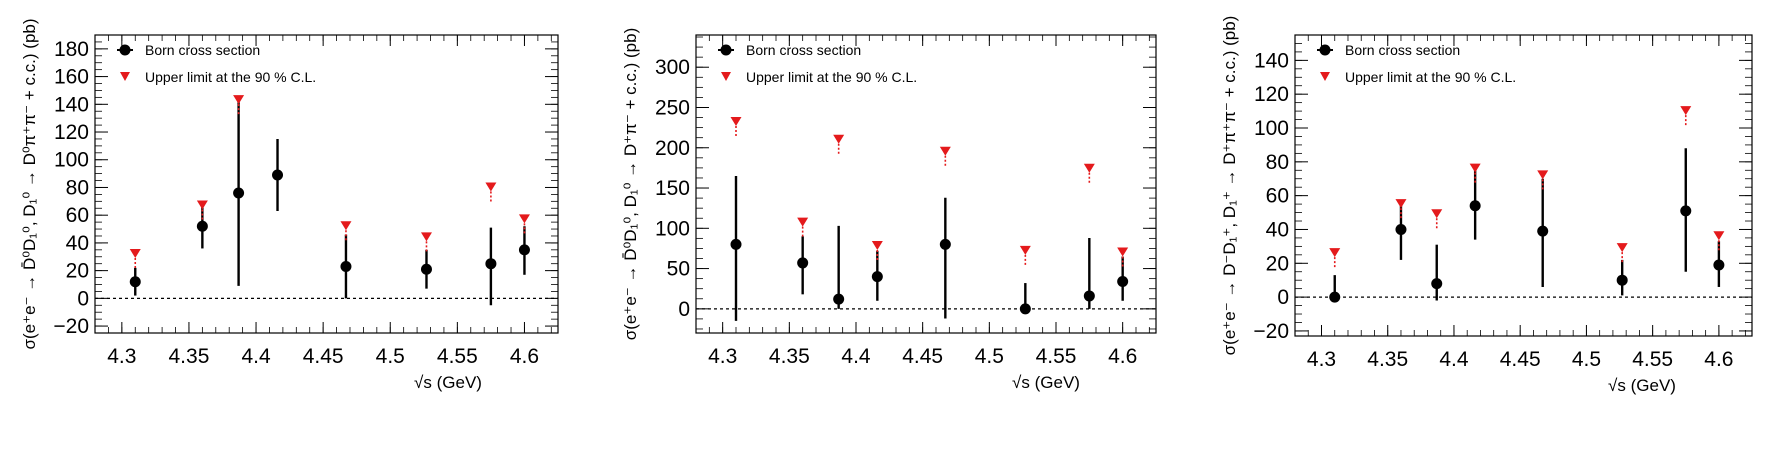 The width and height of the screenshot is (1789, 473). What do you see at coordinates (1277, 162) in the screenshot?
I see `y-tick-label: 80` at bounding box center [1277, 162].